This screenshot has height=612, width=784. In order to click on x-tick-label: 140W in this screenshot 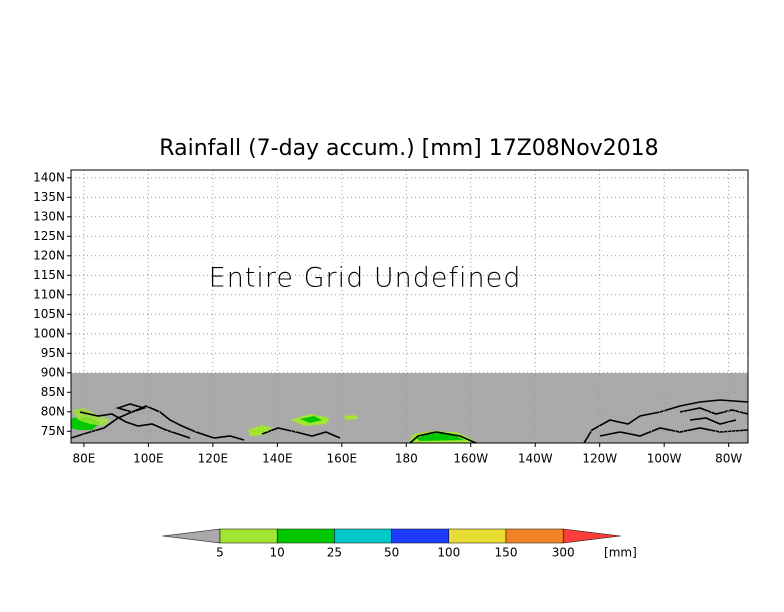, I will do `click(535, 459)`.